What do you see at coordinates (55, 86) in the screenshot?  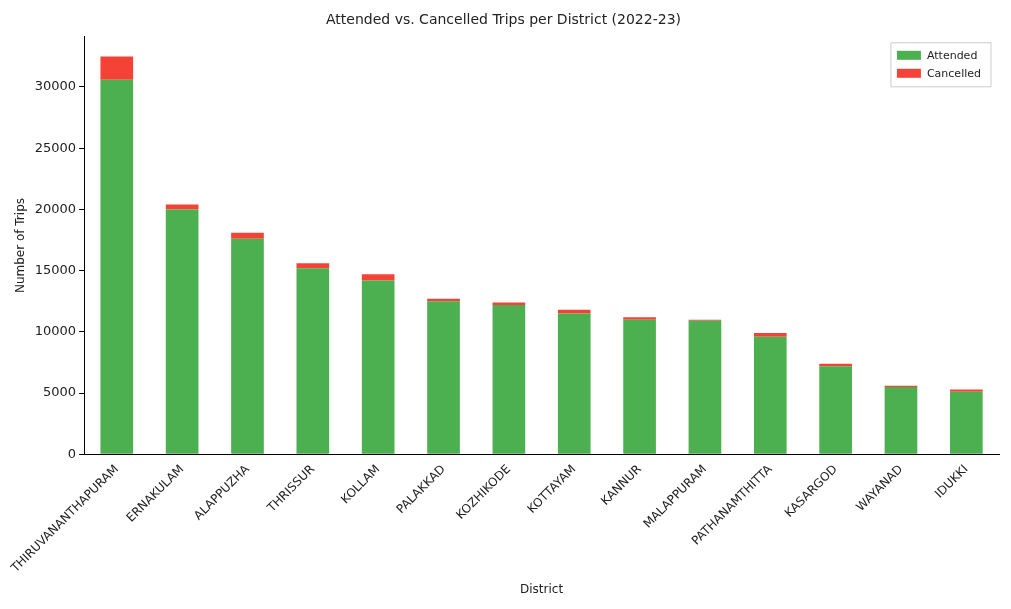 I see `y-tick-label: 30000` at bounding box center [55, 86].